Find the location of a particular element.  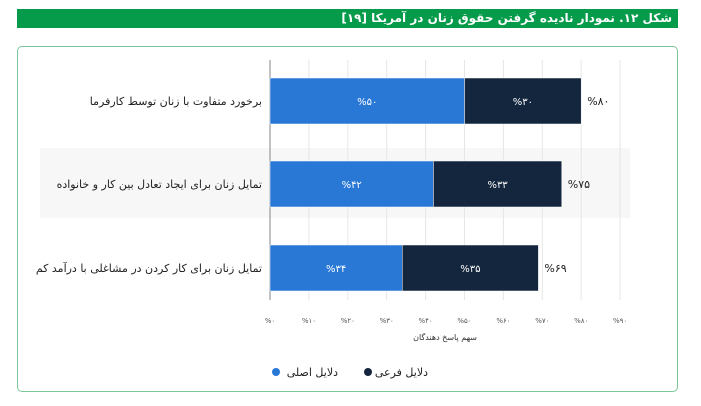

legend-marker-secondary is located at coordinates (368, 372).